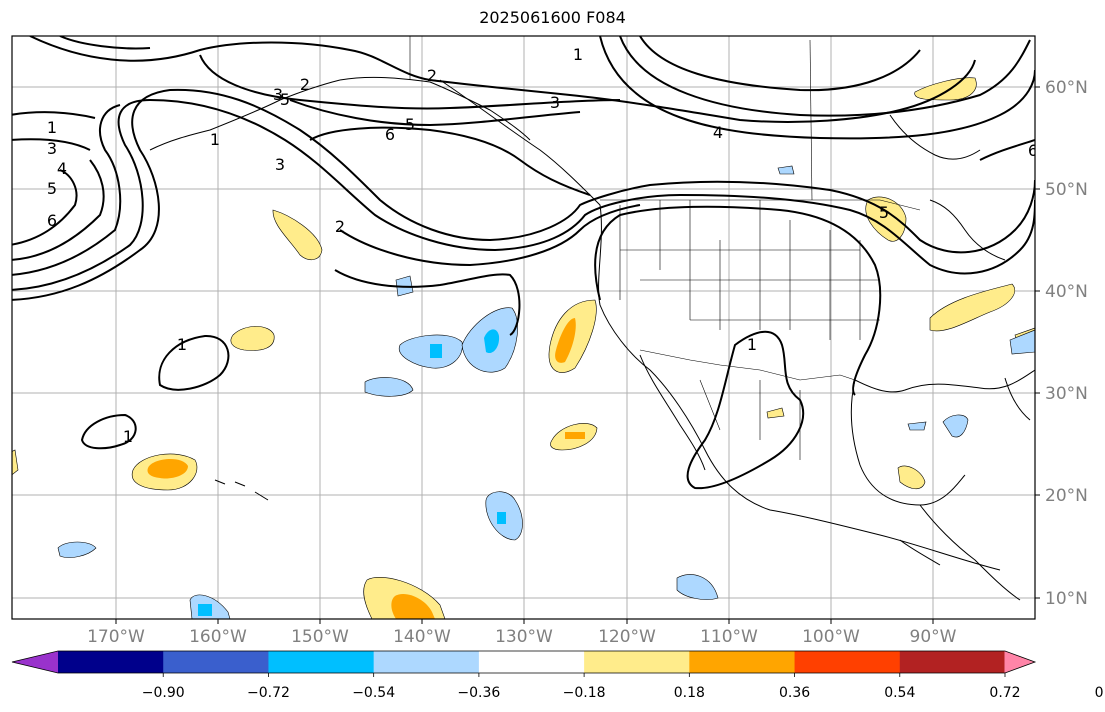  Describe the element at coordinates (241, 490) in the screenshot. I see `hawaii-islands` at that location.